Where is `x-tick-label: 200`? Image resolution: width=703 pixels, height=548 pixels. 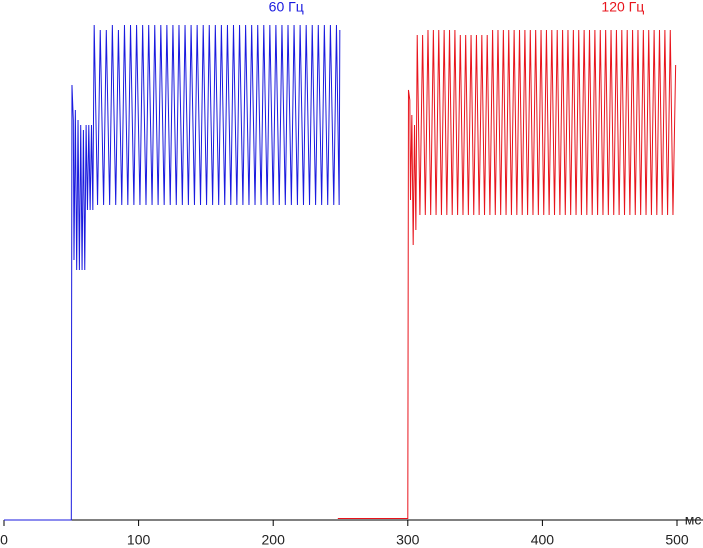
x-tick-label: 200 is located at coordinates (274, 540).